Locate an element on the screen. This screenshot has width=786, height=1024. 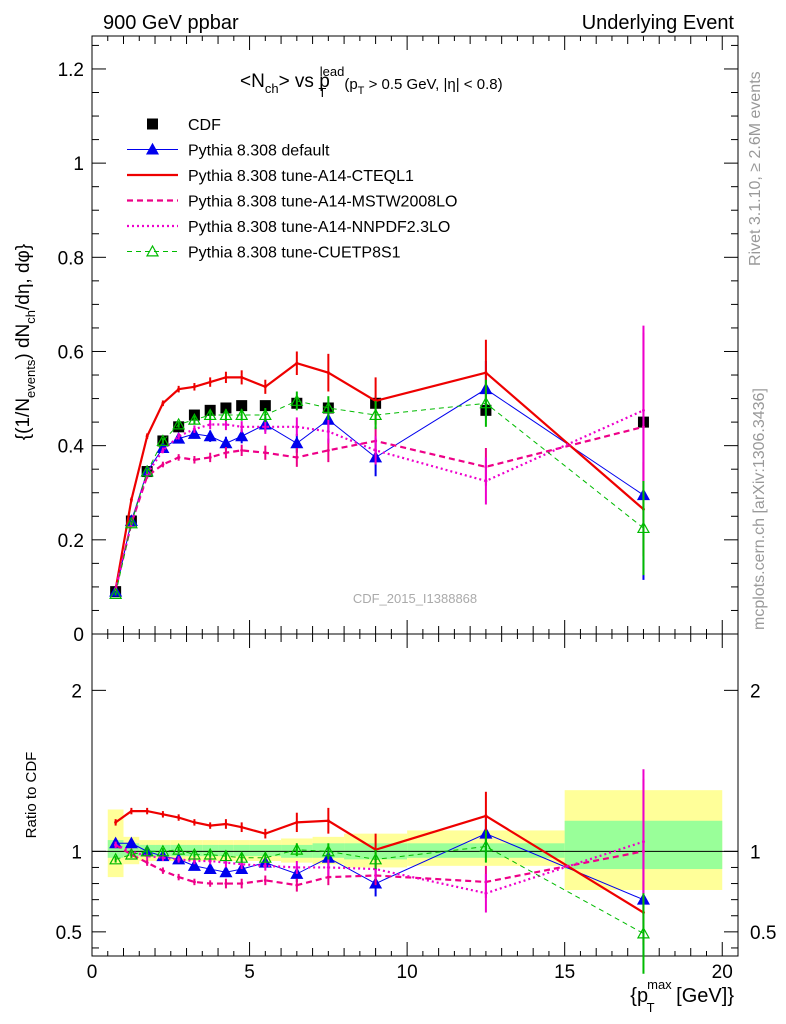
y-tick-label: 0.2 is located at coordinates (71, 541).